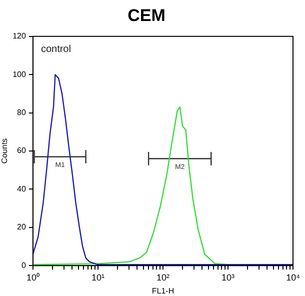 The image size is (305, 296). What do you see at coordinates (293, 277) in the screenshot?
I see `x-tick-label: 10⁴` at bounding box center [293, 277].